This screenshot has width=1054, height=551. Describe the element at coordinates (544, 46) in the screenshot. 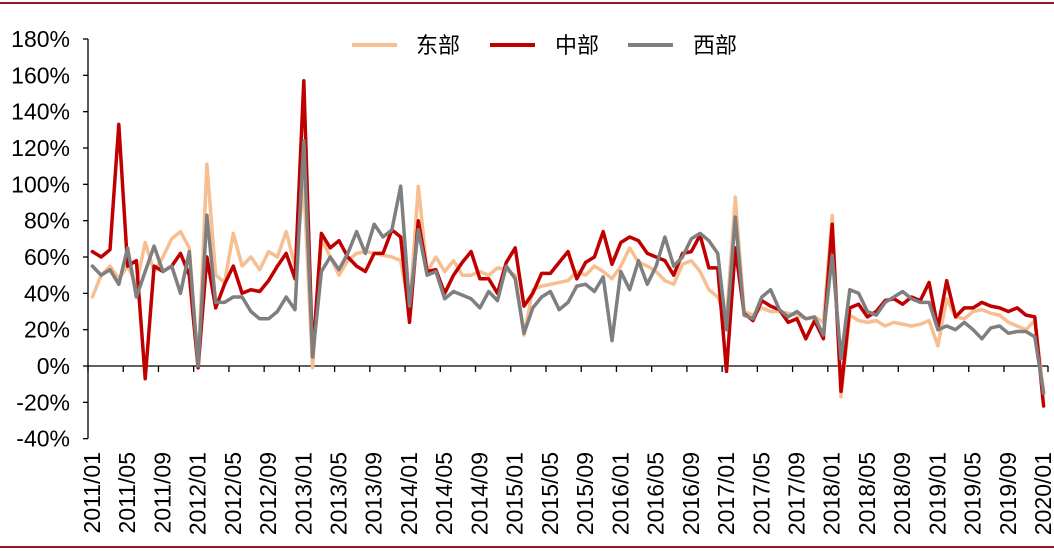

I see `legend: 东部 中部 西部` at that location.